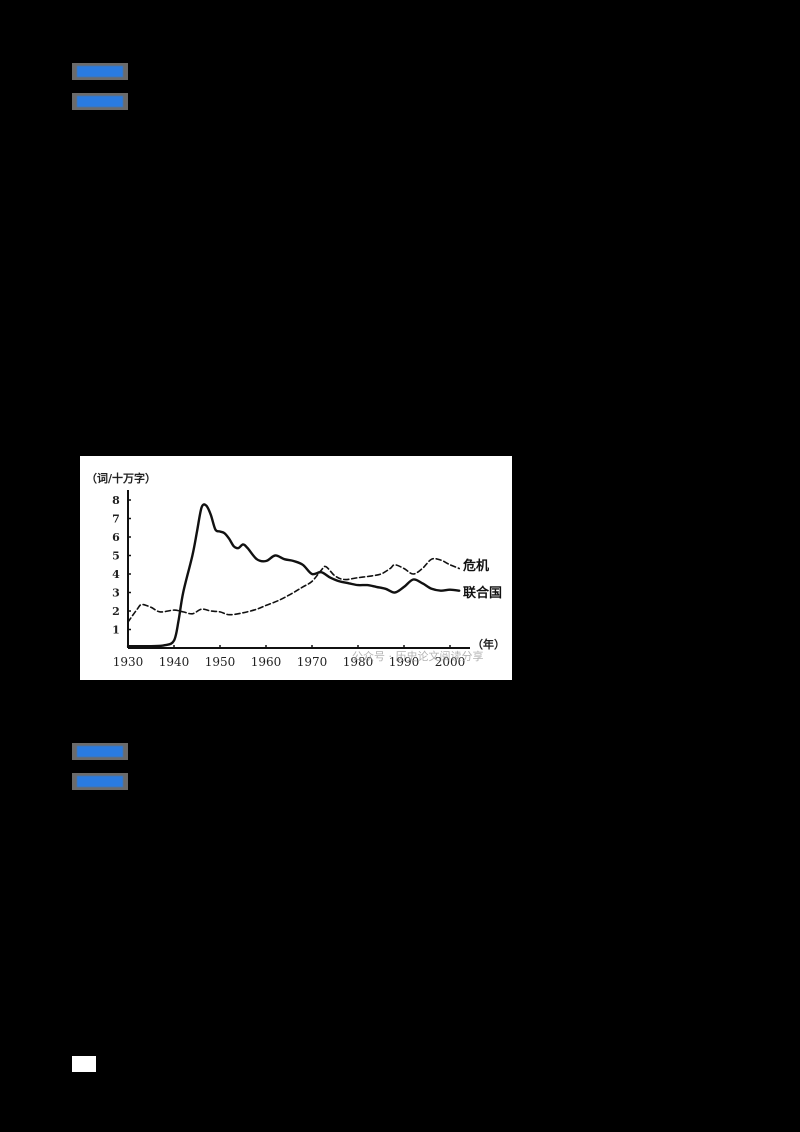  I want to click on legend-crisis: 危机, so click(476, 566).